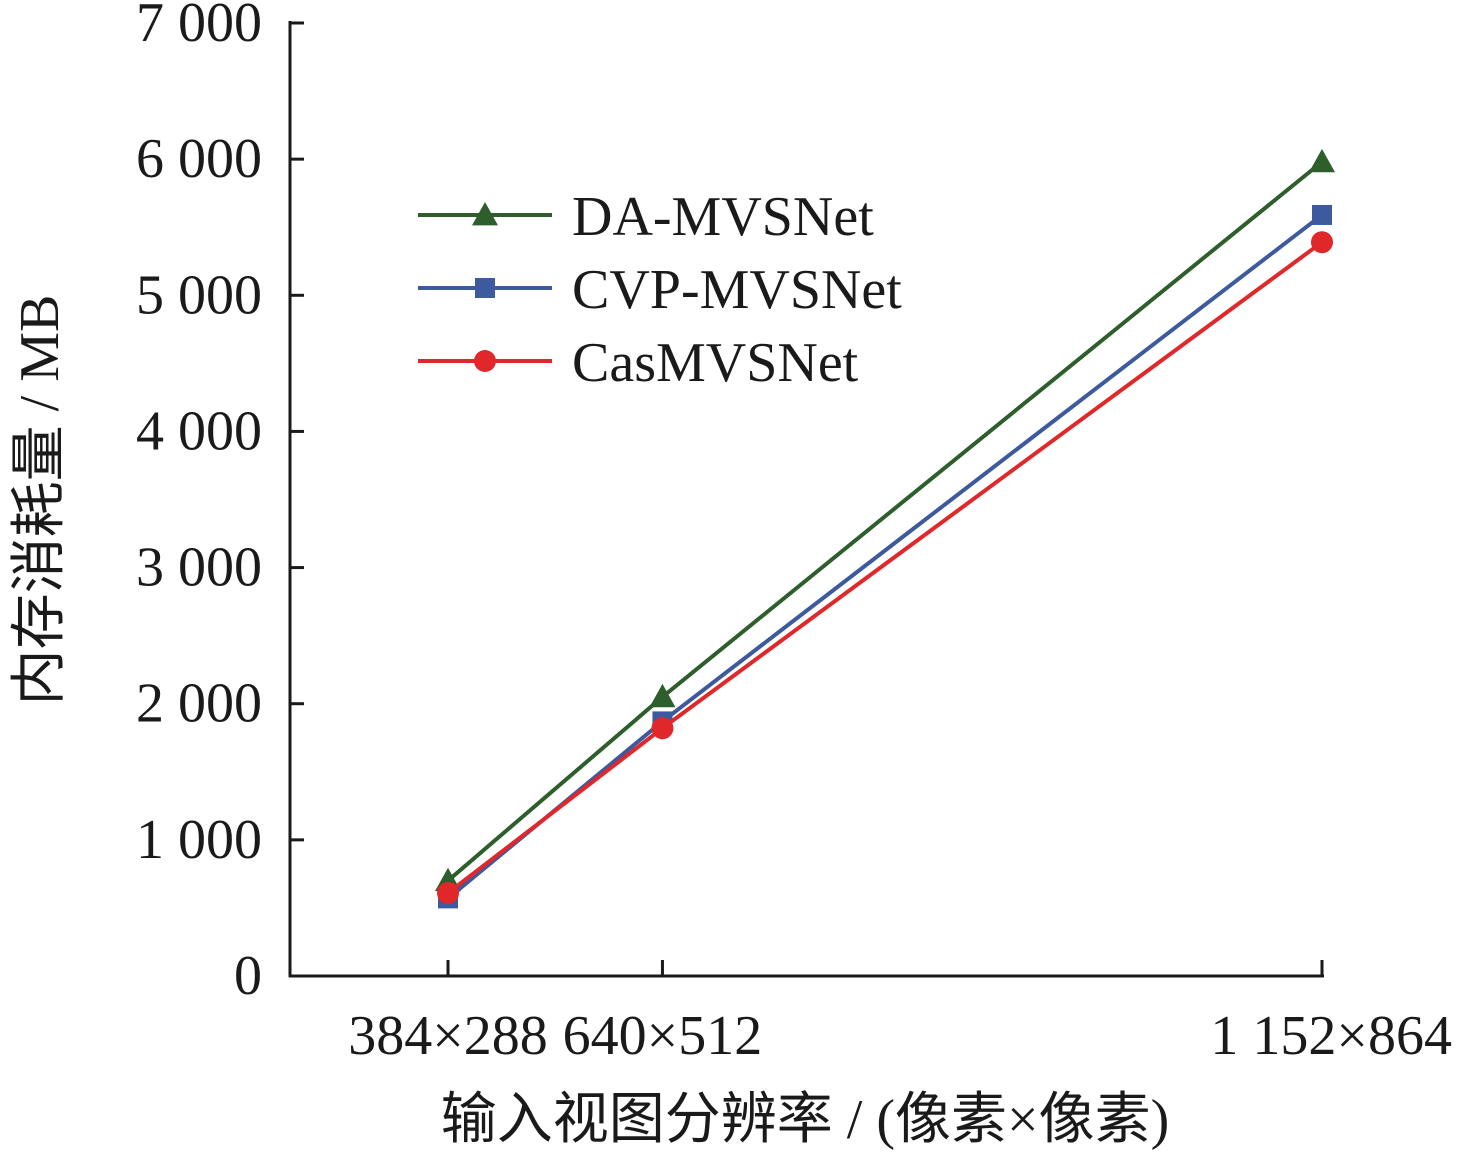  Describe the element at coordinates (199, 27) in the screenshot. I see `y-tick-label: 7 000` at that location.